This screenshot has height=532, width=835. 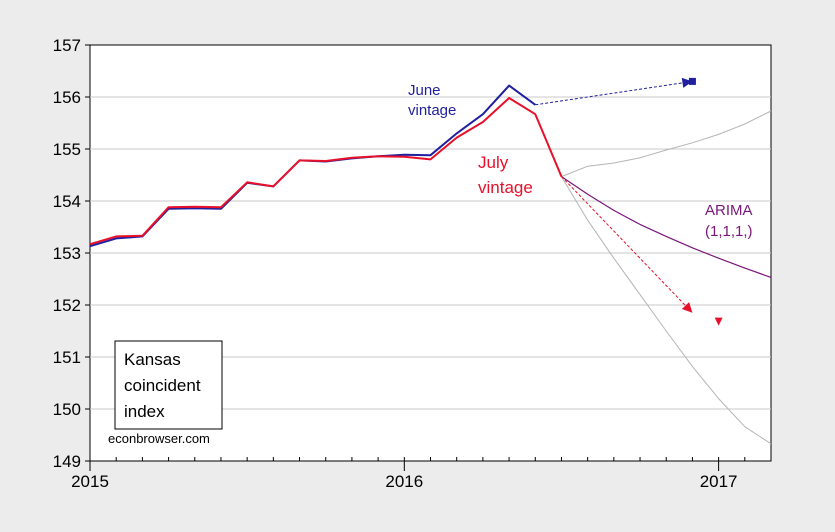 I want to click on y-tick-label: 154, so click(x=67, y=201).